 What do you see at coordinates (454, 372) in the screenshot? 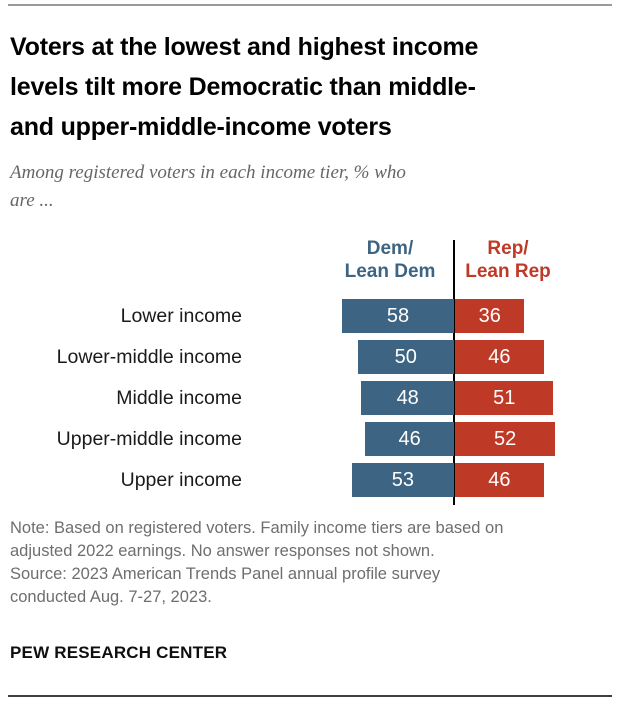
I see `center-axis-line` at bounding box center [454, 372].